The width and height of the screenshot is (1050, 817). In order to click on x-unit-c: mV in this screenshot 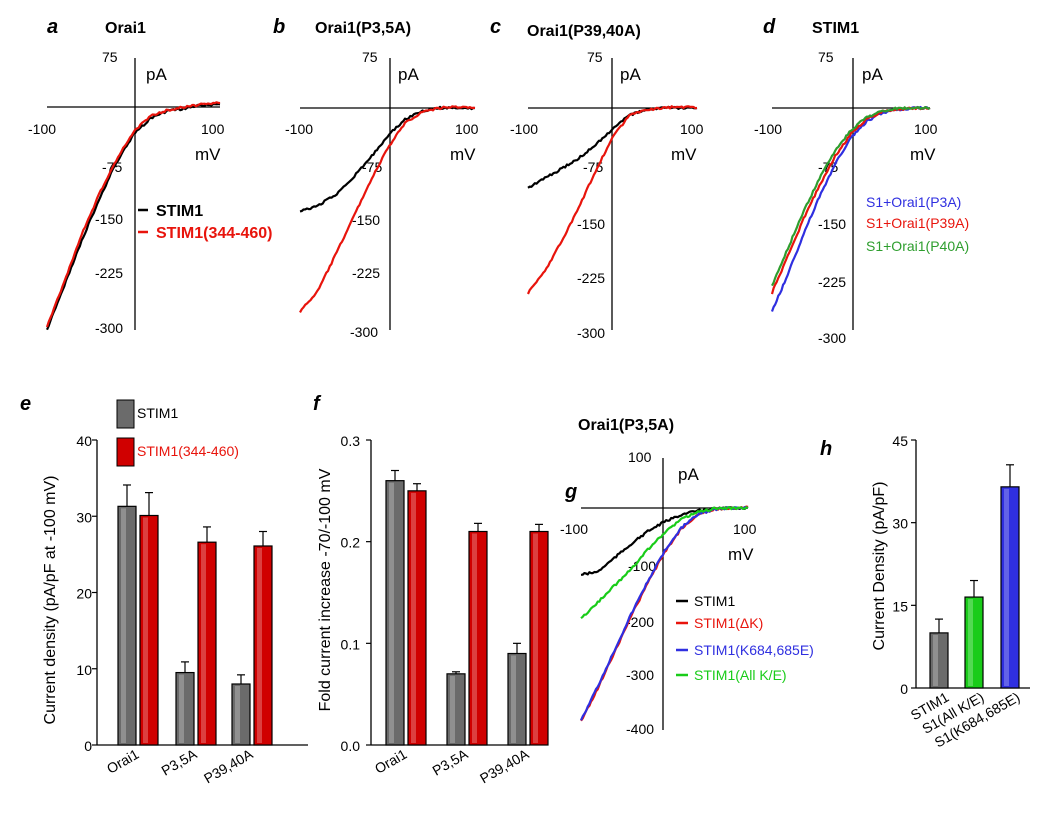, I will do `click(684, 154)`.